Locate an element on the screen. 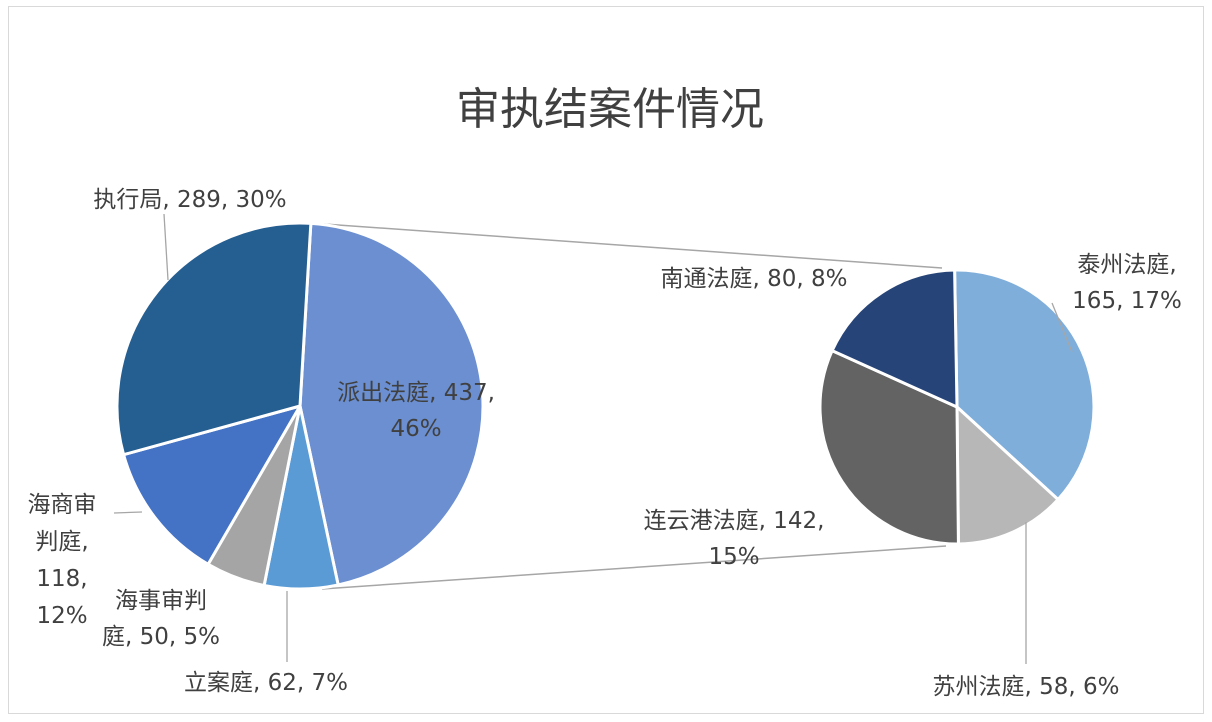 This screenshot has height=722, width=1212. leader-zxj is located at coordinates (166, 247).